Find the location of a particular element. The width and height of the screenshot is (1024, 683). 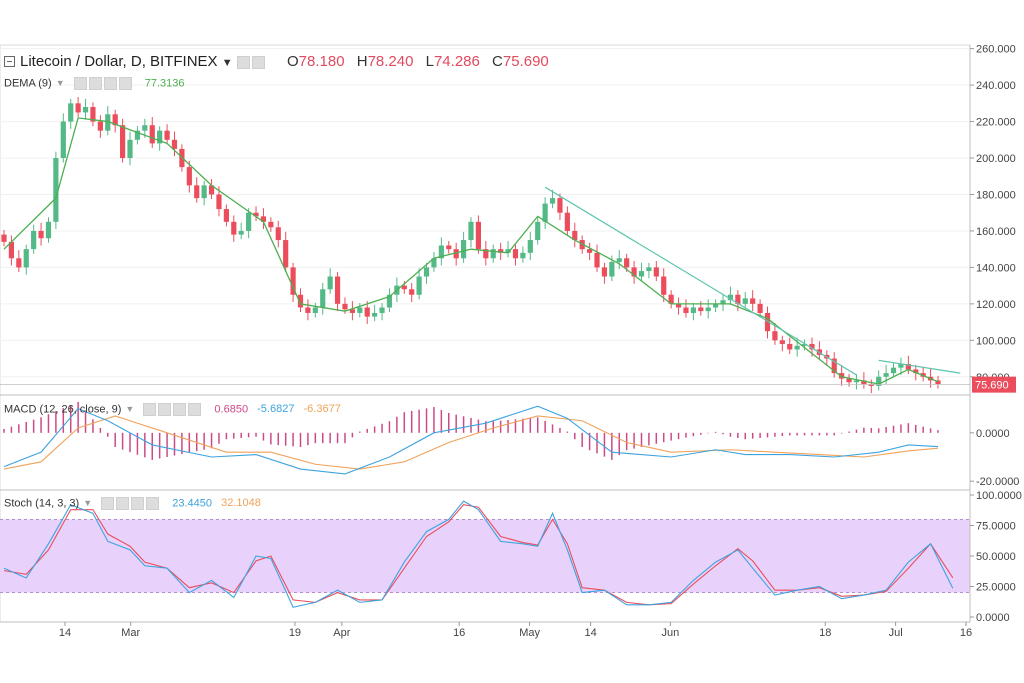

macd-signal-value: -6.3677 is located at coordinates (322, 409).